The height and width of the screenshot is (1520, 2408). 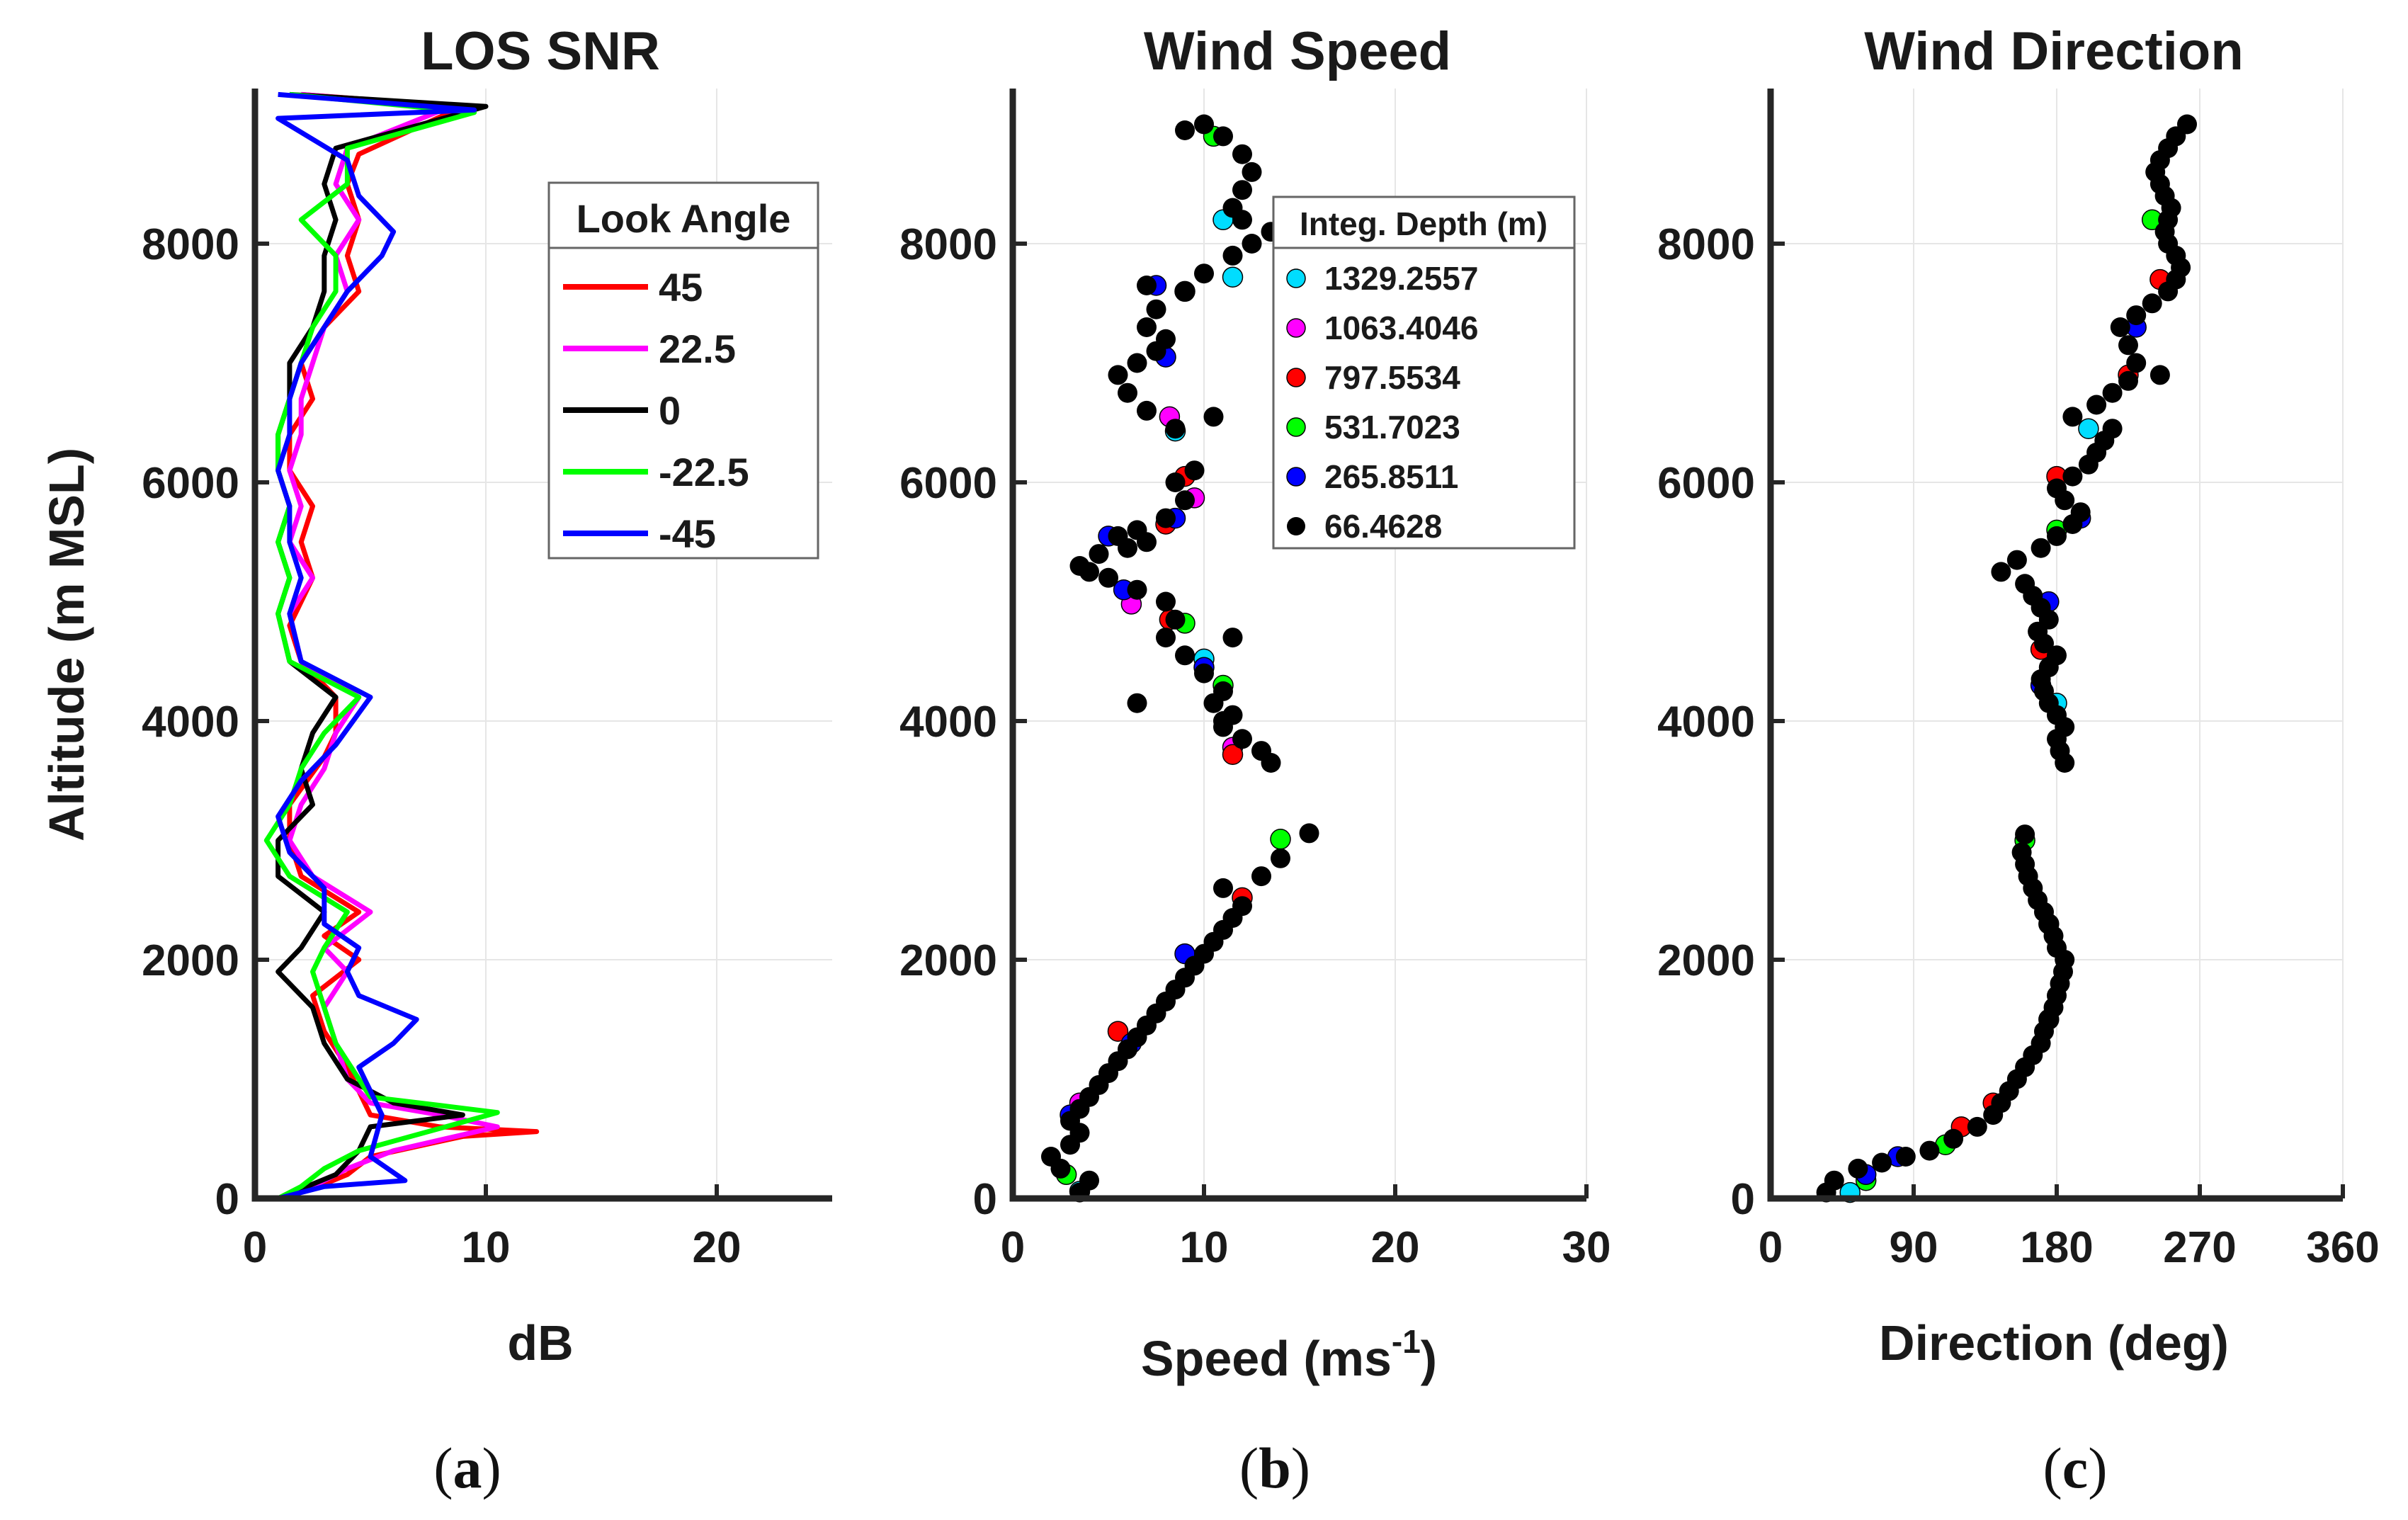 What do you see at coordinates (688, 533) in the screenshot?
I see `legend-label--45: -45` at bounding box center [688, 533].